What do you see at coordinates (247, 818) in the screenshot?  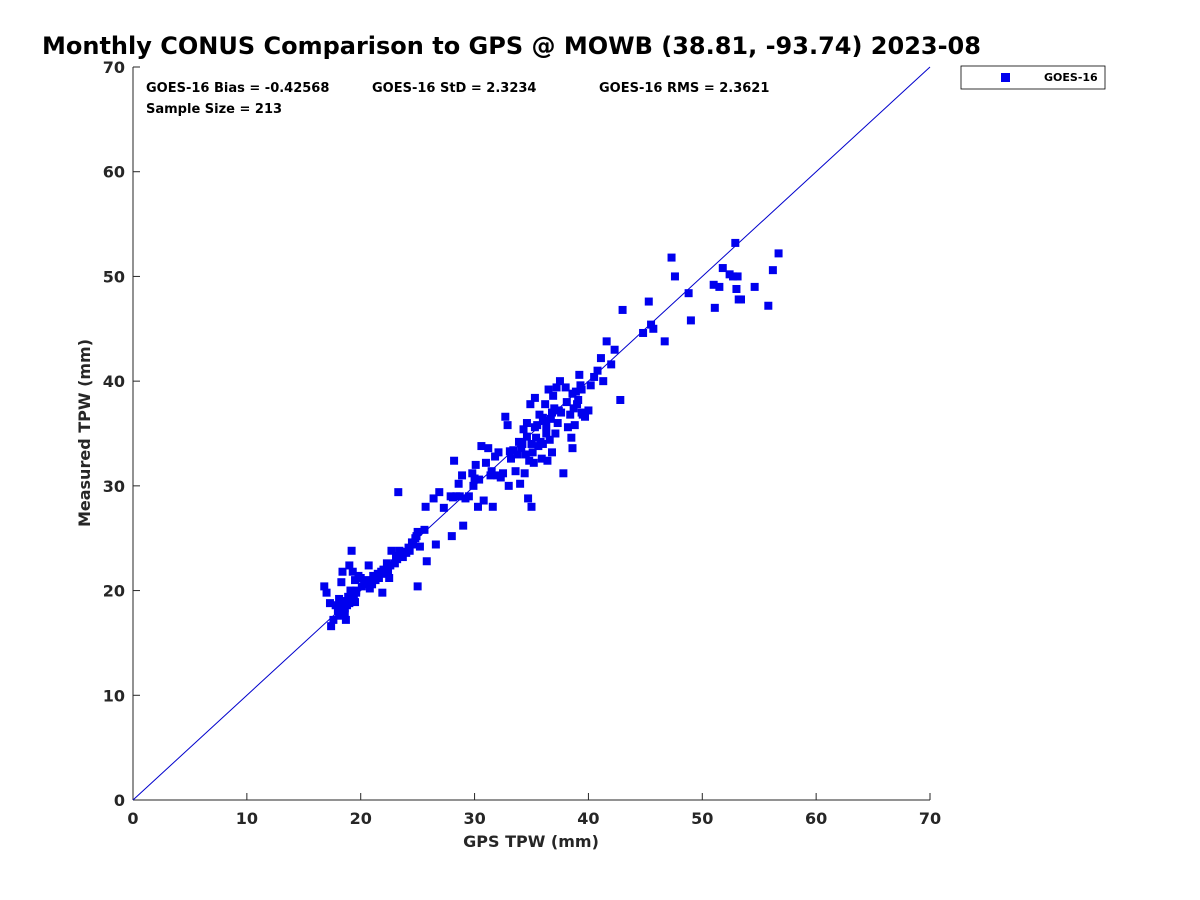 I see `x-tick-label: 10` at bounding box center [247, 818].